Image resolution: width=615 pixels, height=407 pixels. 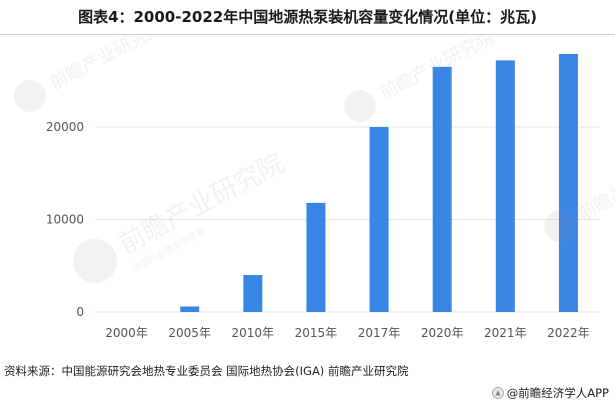 What do you see at coordinates (253, 333) in the screenshot?
I see `x-tick-label: 2010年` at bounding box center [253, 333].